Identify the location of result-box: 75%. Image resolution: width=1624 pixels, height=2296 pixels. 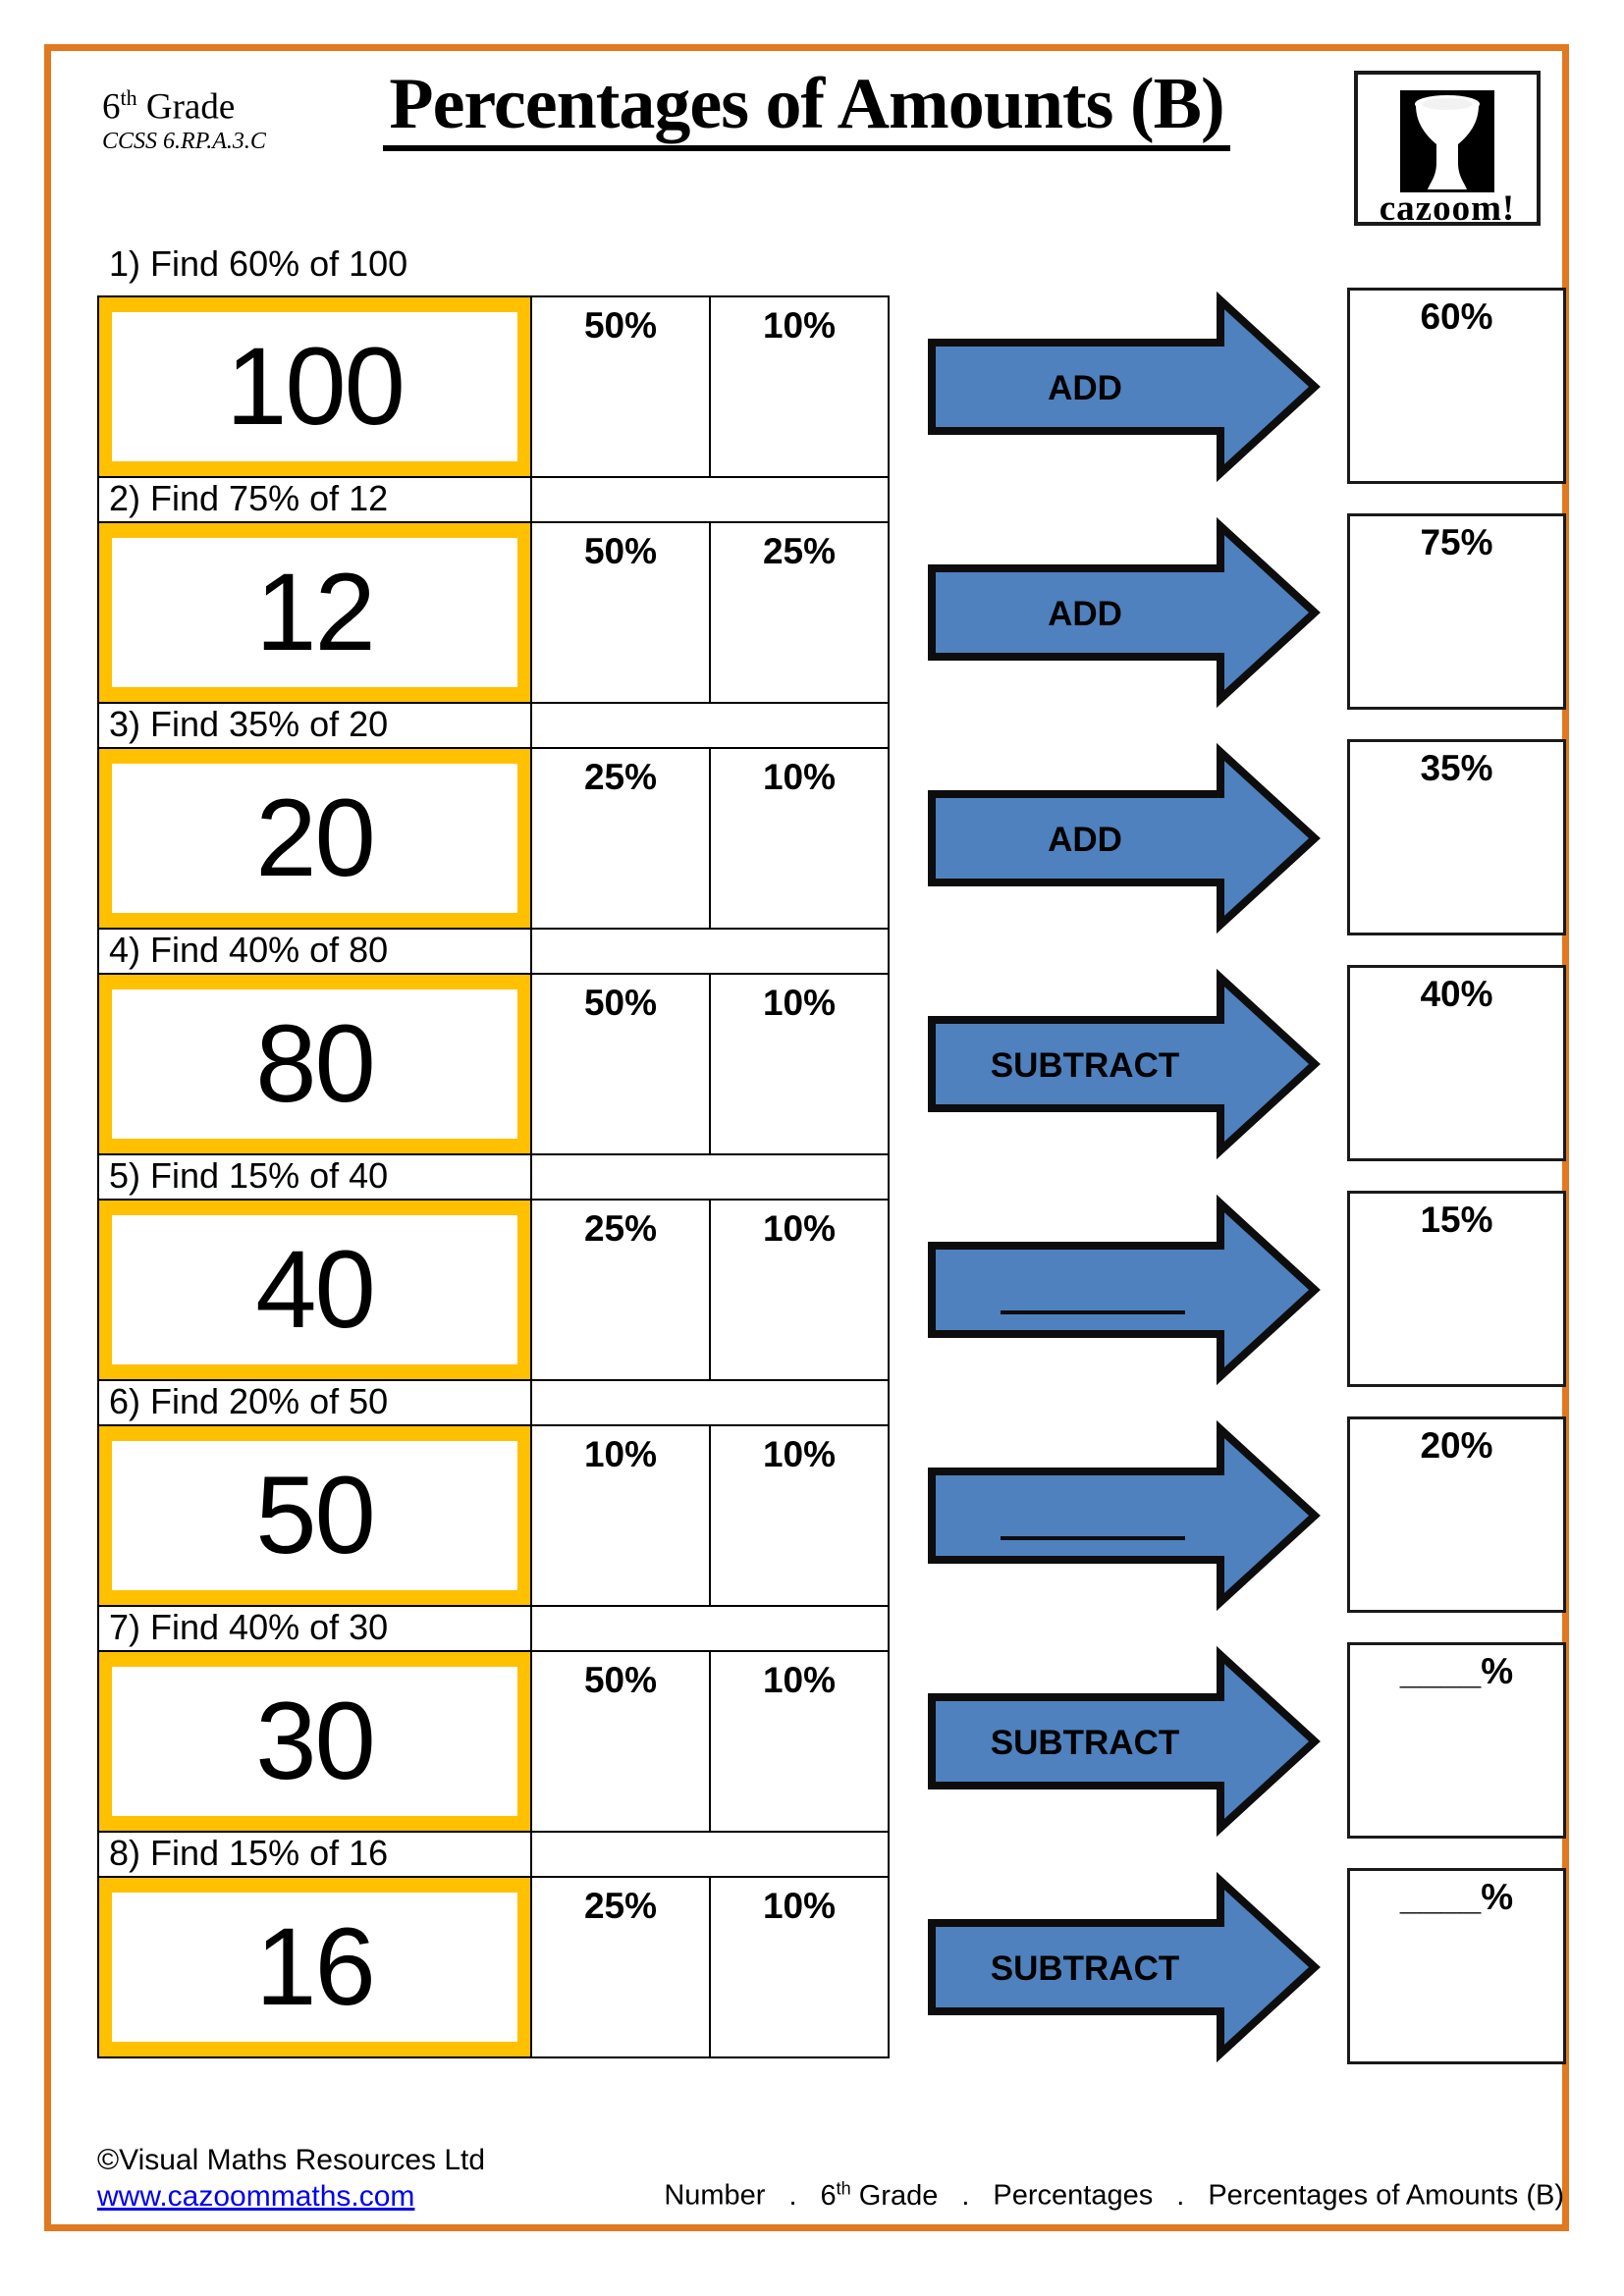
(1456, 611).